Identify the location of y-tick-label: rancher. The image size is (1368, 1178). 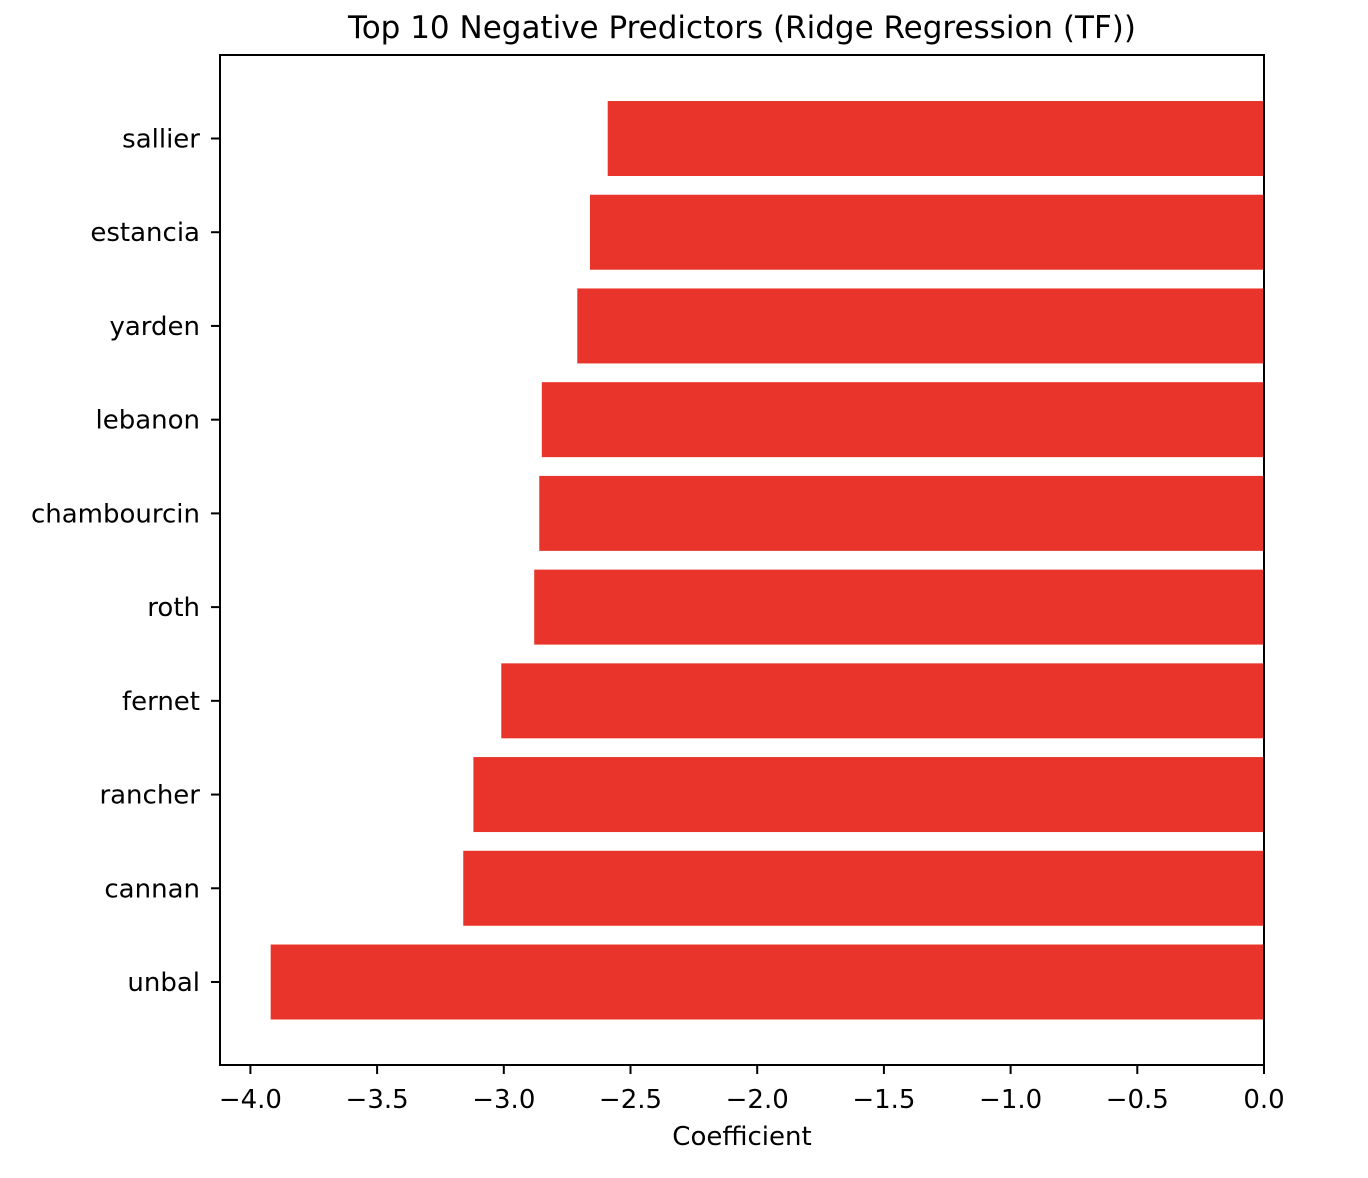
(149, 796).